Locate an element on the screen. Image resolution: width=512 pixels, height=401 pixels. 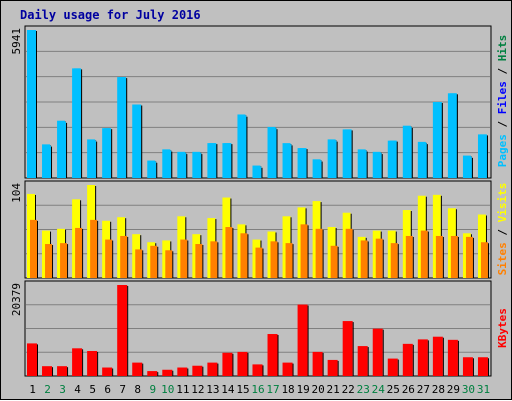
day-label: 30 is located at coordinates (468, 389).